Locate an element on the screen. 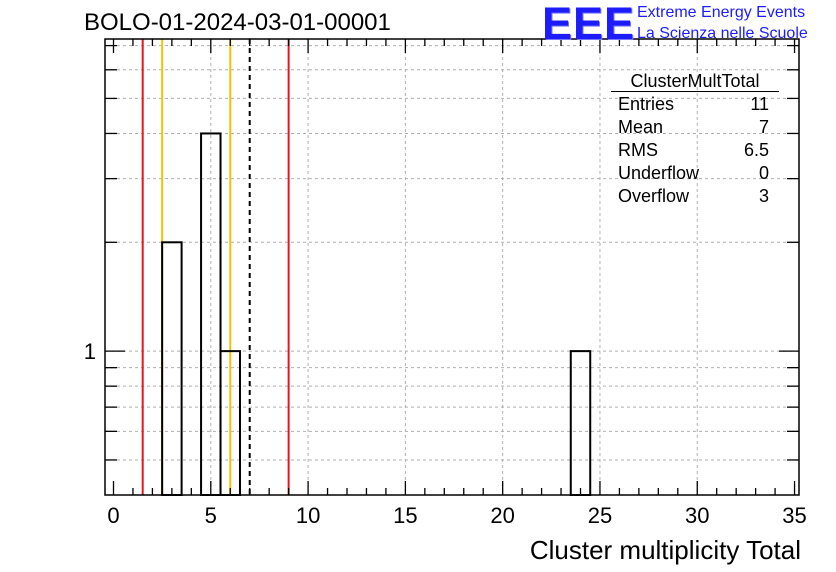  x-tick-label: 20 is located at coordinates (502, 515).